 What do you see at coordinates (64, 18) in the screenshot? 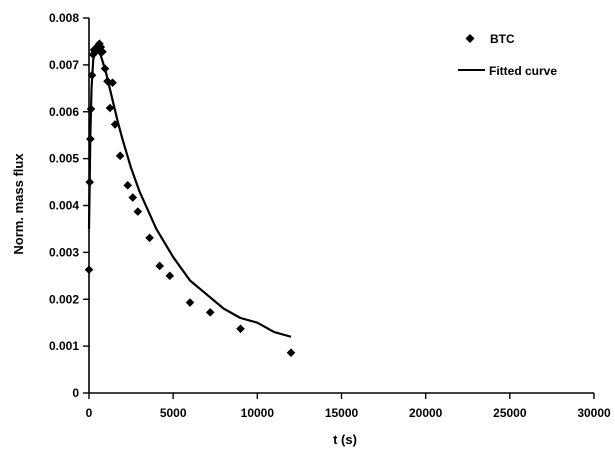
I see `y-tick-label: 0.008` at bounding box center [64, 18].